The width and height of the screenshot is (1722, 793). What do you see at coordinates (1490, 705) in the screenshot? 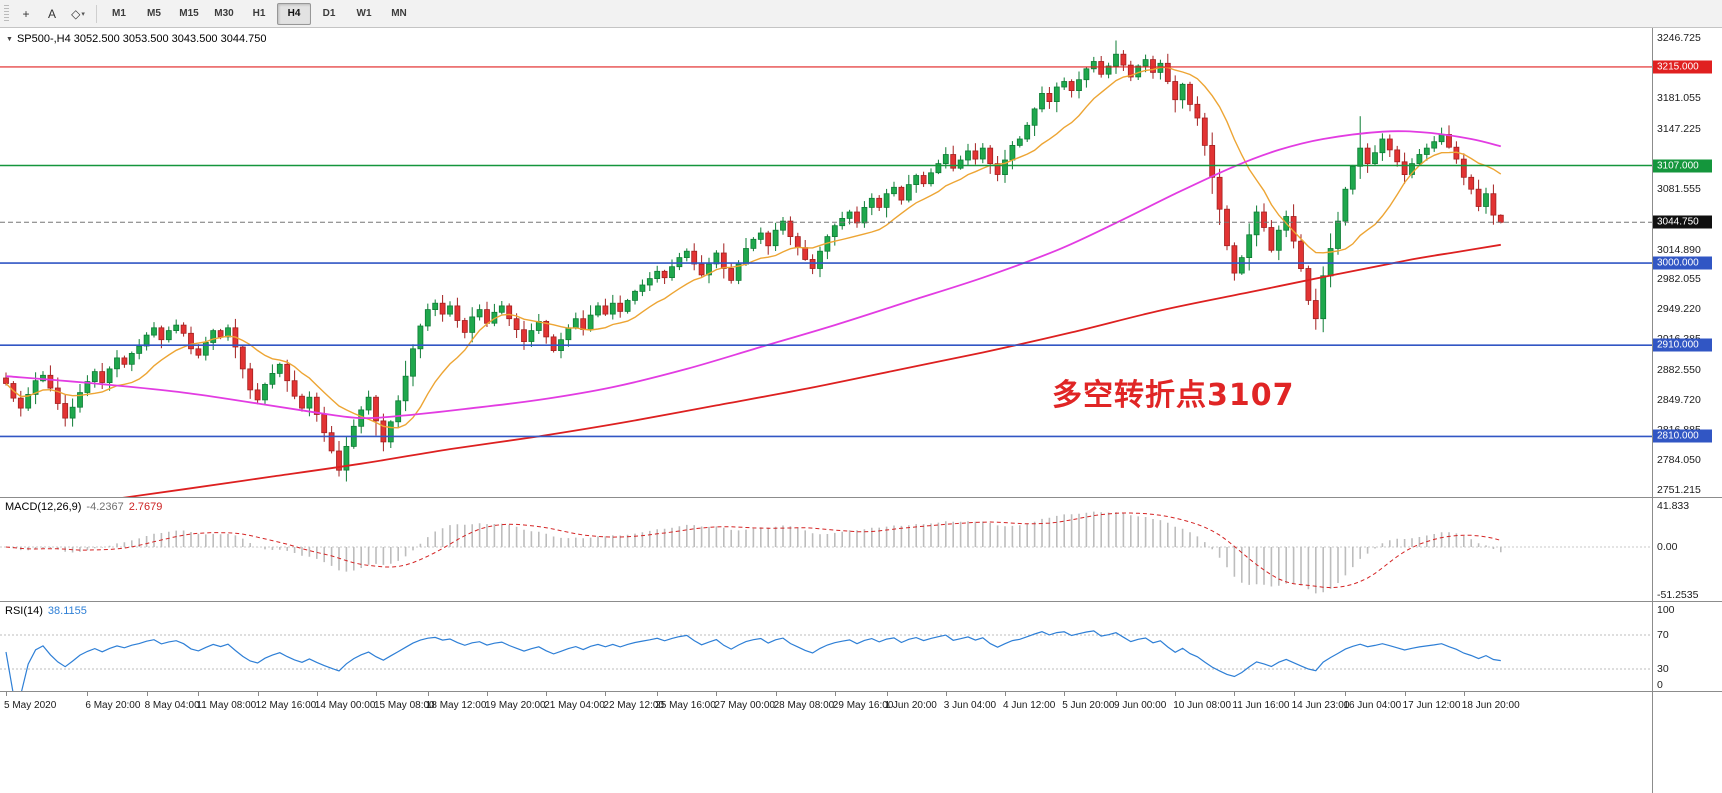
I see `time-axis-label: 18 Jun 20:00` at bounding box center [1490, 705].